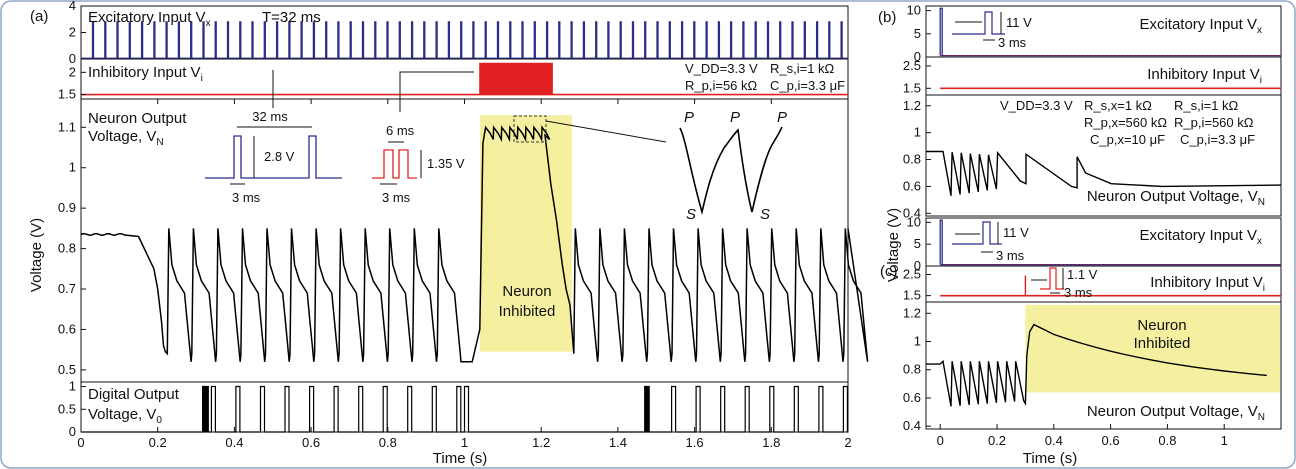 Image resolution: width=1296 pixels, height=469 pixels. Describe the element at coordinates (36, 255) in the screenshot. I see `ylabel-a: Voltage (V)` at that location.